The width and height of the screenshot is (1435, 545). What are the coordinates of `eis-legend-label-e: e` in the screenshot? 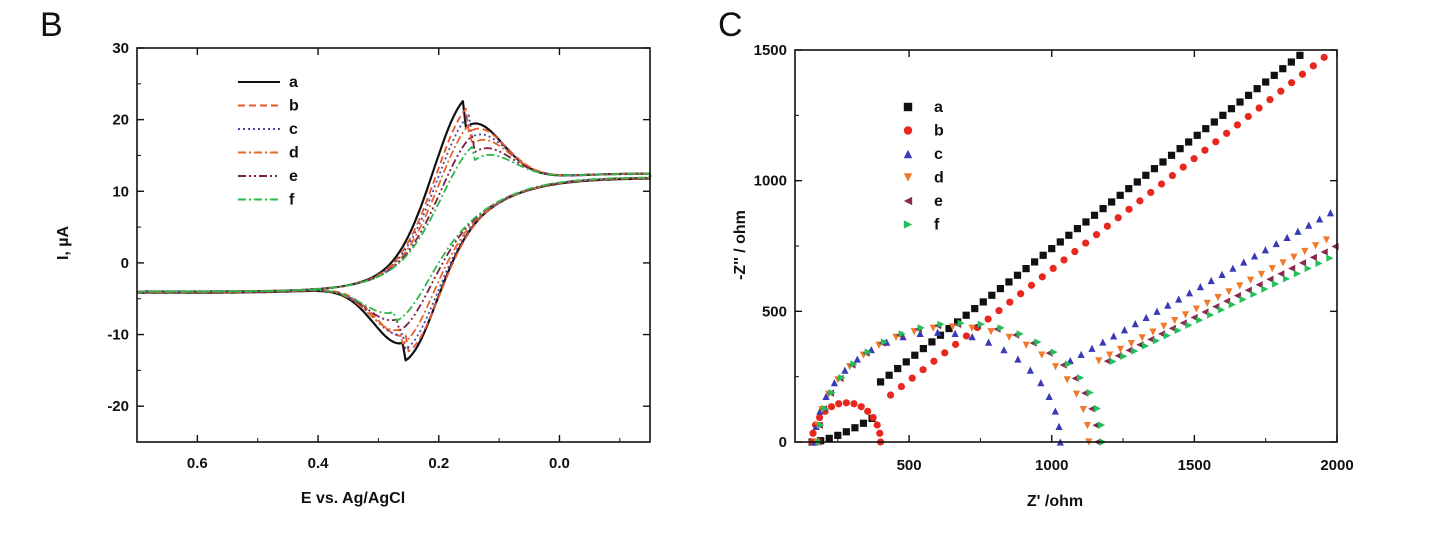 It's located at (938, 201).